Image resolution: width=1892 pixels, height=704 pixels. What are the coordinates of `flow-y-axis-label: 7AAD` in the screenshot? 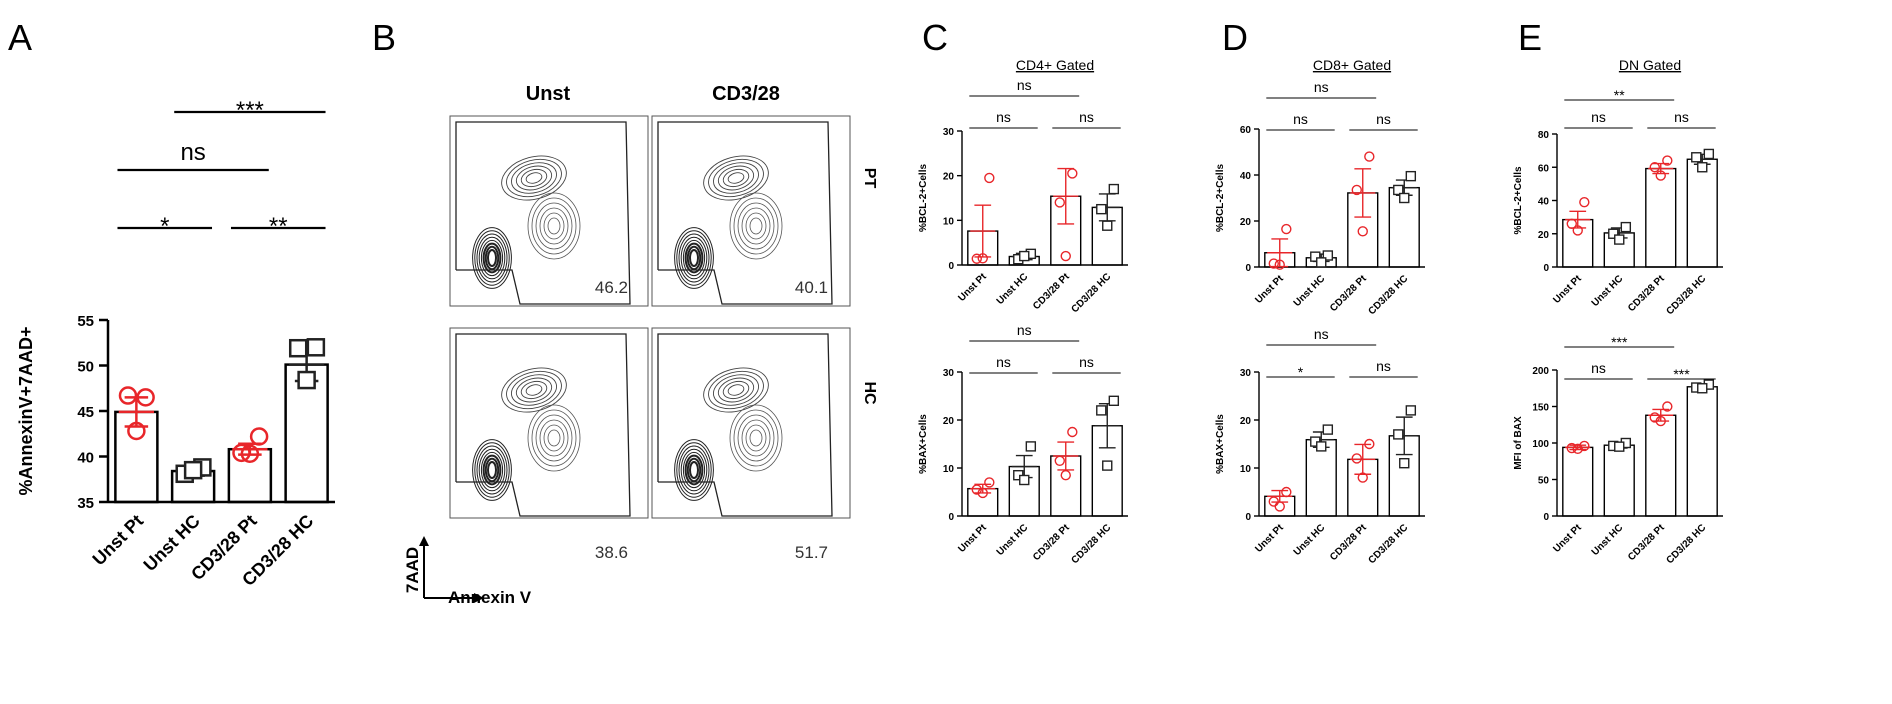 It's located at (412, 570).